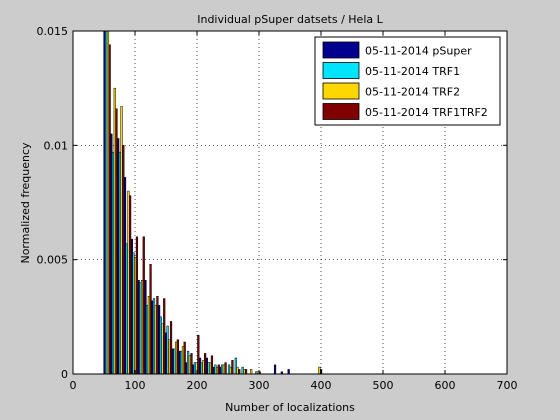 Image resolution: width=560 pixels, height=420 pixels. Describe the element at coordinates (412, 92) in the screenshot. I see `legend-label: 05-11-2014 TRF2` at that location.